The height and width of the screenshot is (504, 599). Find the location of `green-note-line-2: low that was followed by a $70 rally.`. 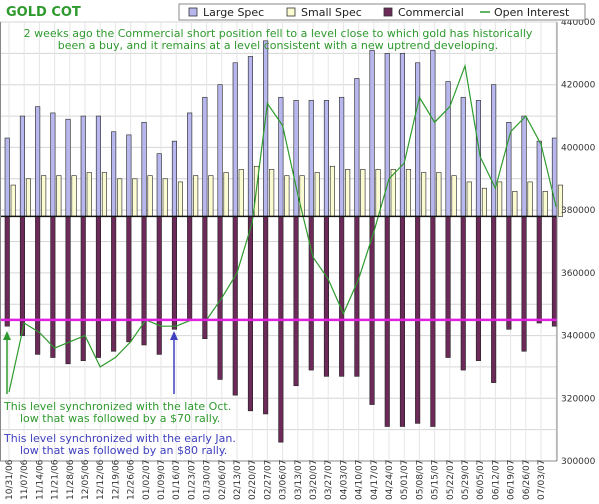

green-note-line-2: low that was followed by a $70 rally. is located at coordinates (120, 418).